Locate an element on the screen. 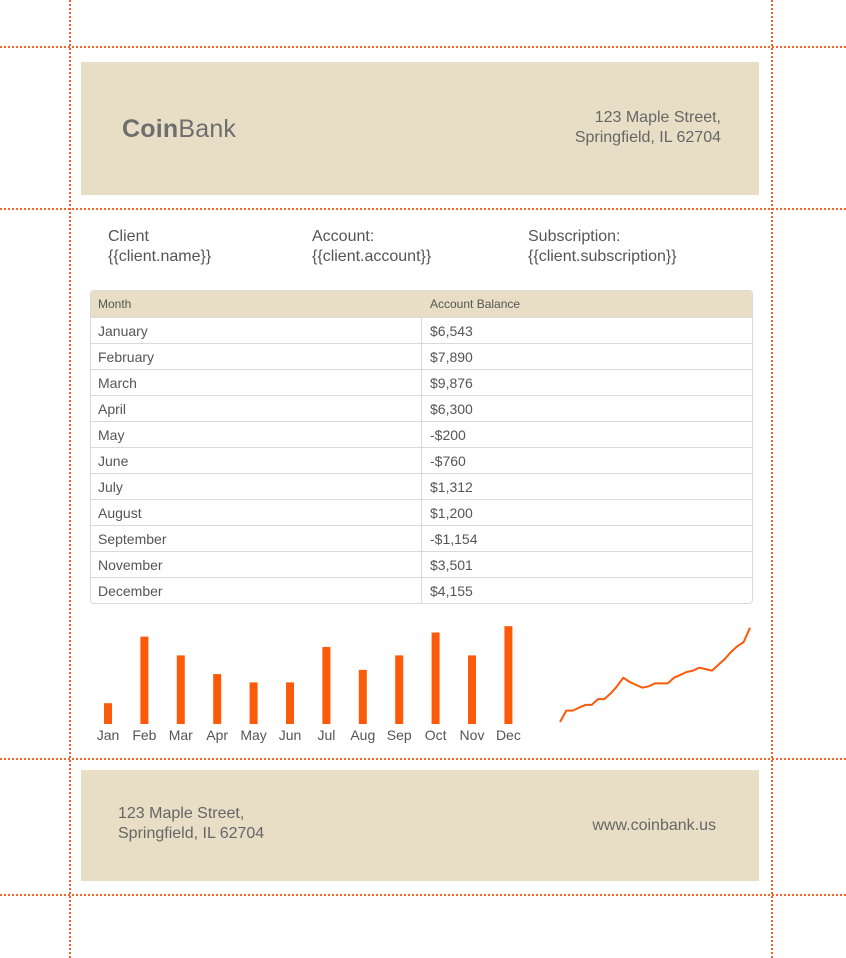 The image size is (846, 958). bar-oct is located at coordinates (435, 678).